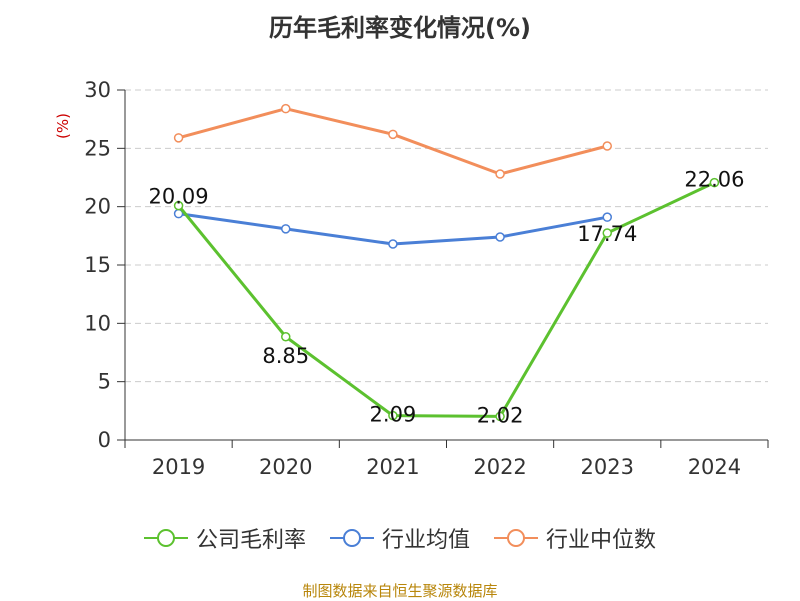  Describe the element at coordinates (400, 28) in the screenshot. I see `chart-title: 历年毛利率变化情况(%)` at that location.